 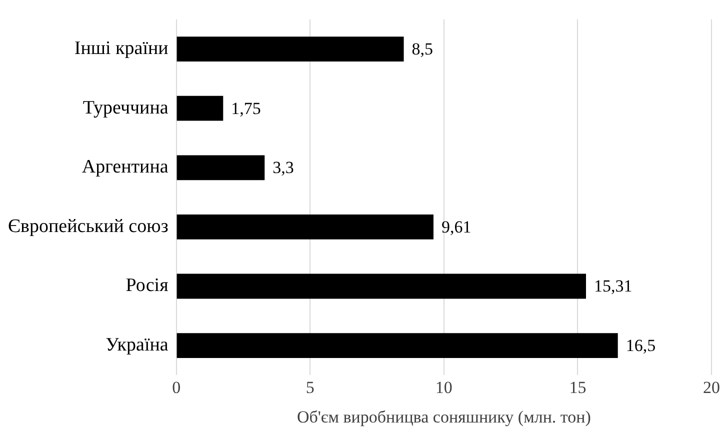 What do you see at coordinates (246, 108) in the screenshot?
I see `data-label: 1,75` at bounding box center [246, 108].